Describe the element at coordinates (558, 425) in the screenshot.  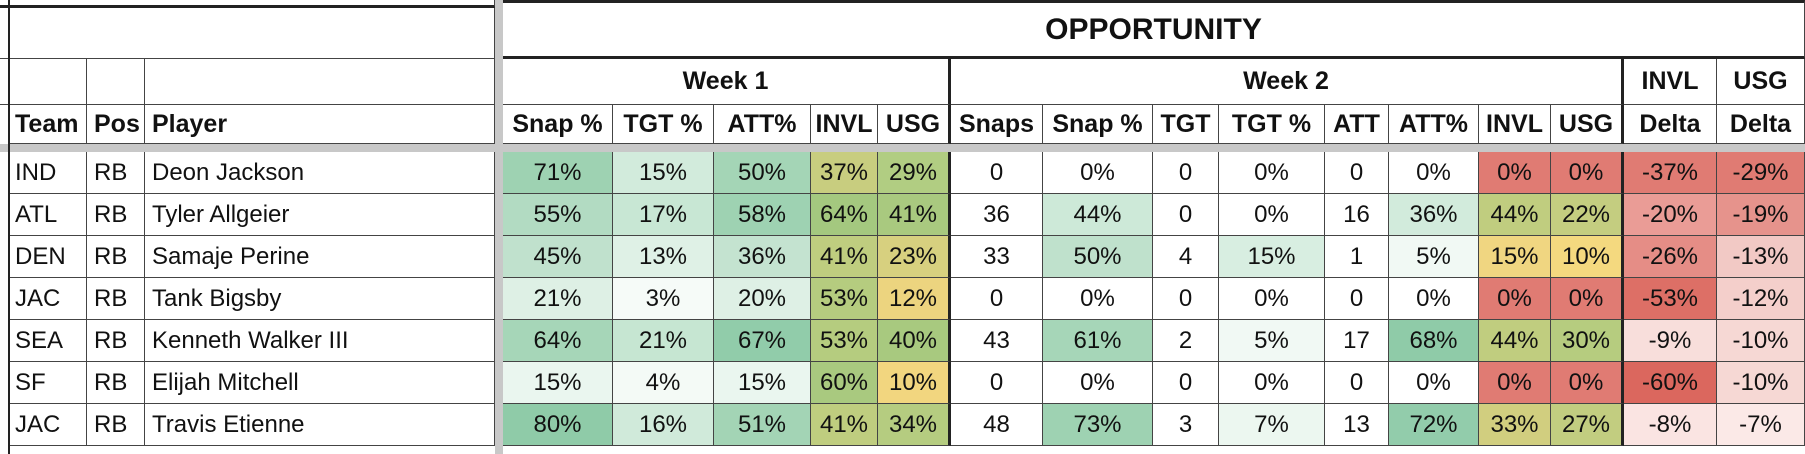
I see `cell-w1-snap-pct: 80%` at that location.